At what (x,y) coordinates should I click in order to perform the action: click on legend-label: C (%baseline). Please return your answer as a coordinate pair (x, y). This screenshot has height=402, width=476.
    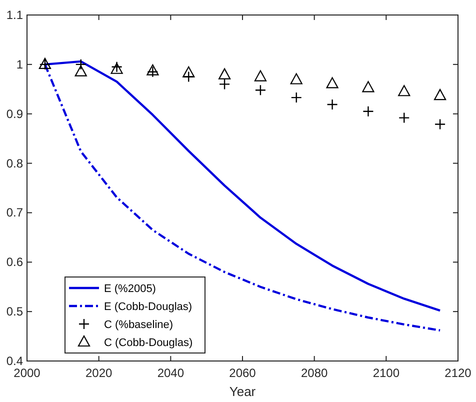
    Looking at the image, I should click on (139, 325).